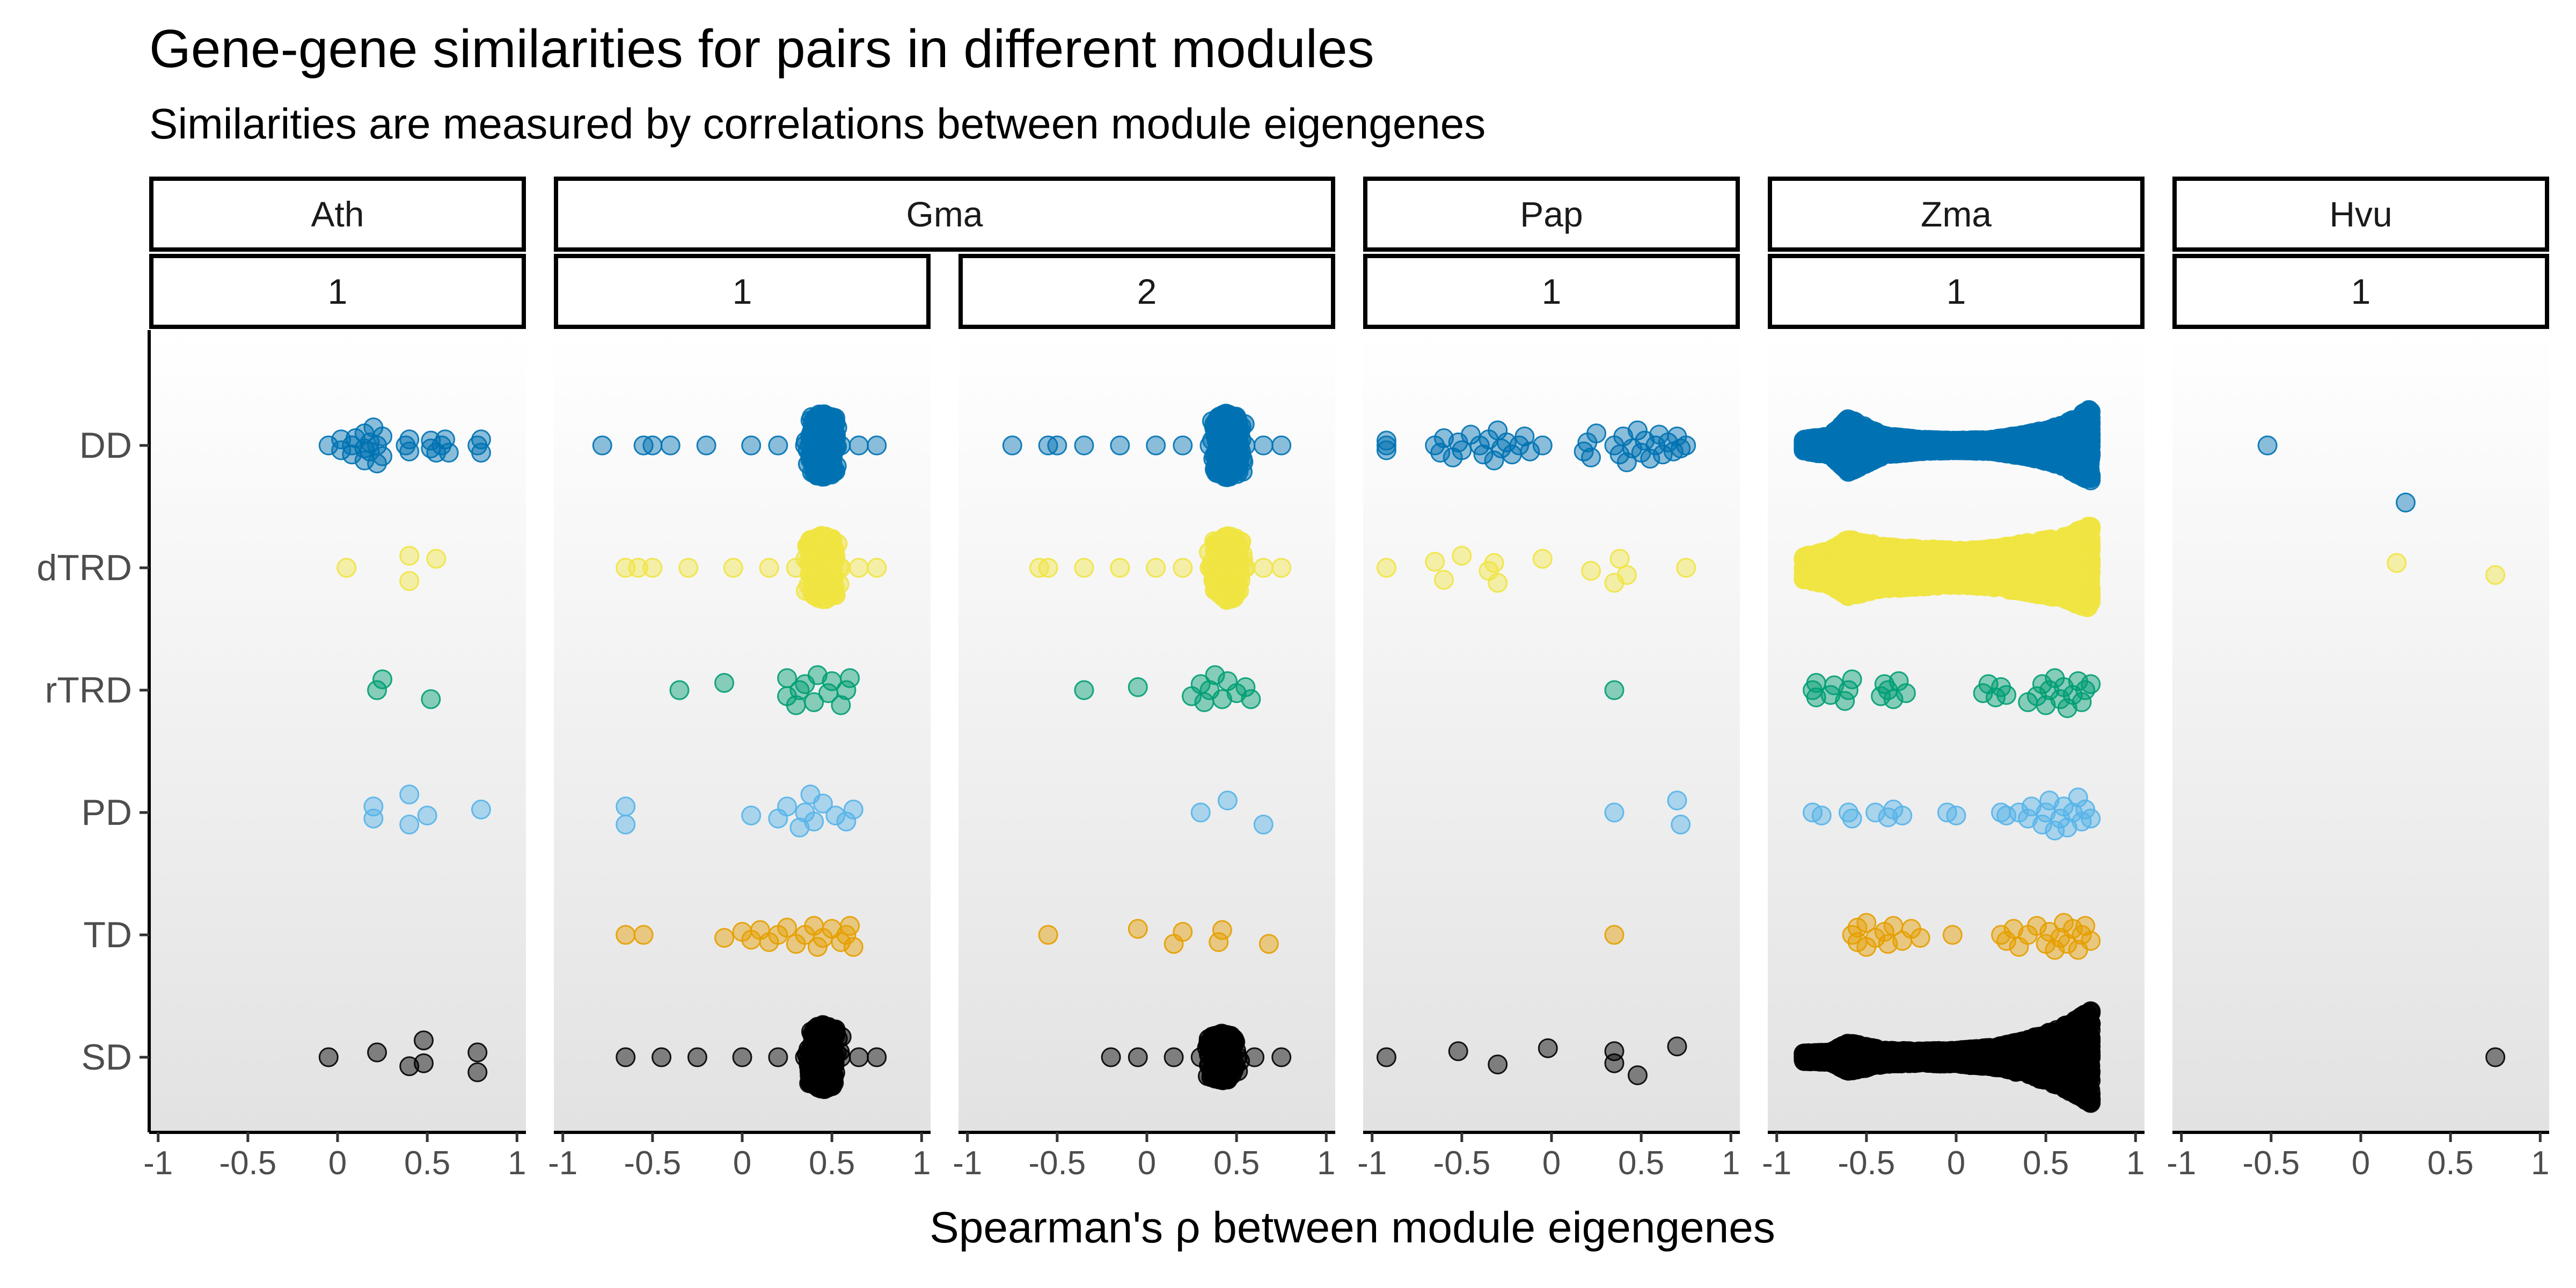  I want to click on substrip-label-pap-1: 1, so click(1552, 291).